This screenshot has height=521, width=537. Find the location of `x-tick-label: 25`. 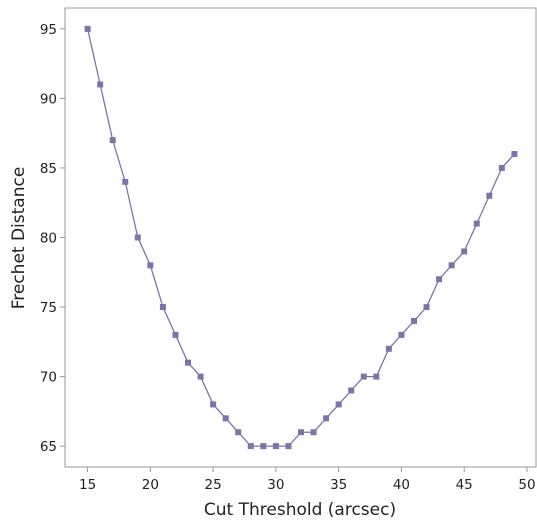

x-tick-label: 25 is located at coordinates (213, 485).